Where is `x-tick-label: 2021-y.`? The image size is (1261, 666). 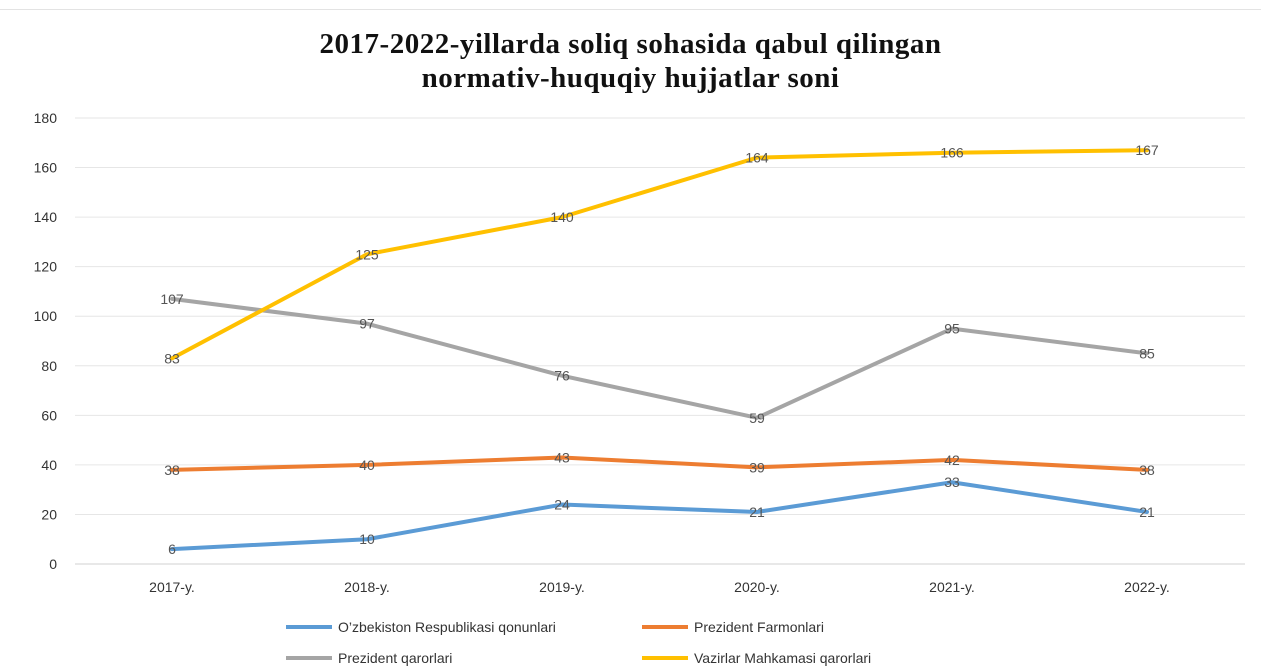 x-tick-label: 2021-y. is located at coordinates (952, 587).